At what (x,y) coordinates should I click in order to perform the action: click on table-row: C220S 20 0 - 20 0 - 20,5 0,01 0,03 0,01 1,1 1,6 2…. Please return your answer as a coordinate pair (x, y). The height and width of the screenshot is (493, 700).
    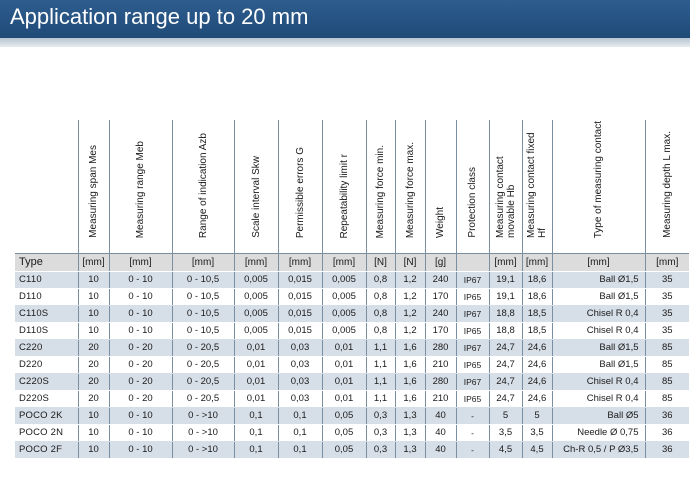
    Looking at the image, I should click on (352, 382).